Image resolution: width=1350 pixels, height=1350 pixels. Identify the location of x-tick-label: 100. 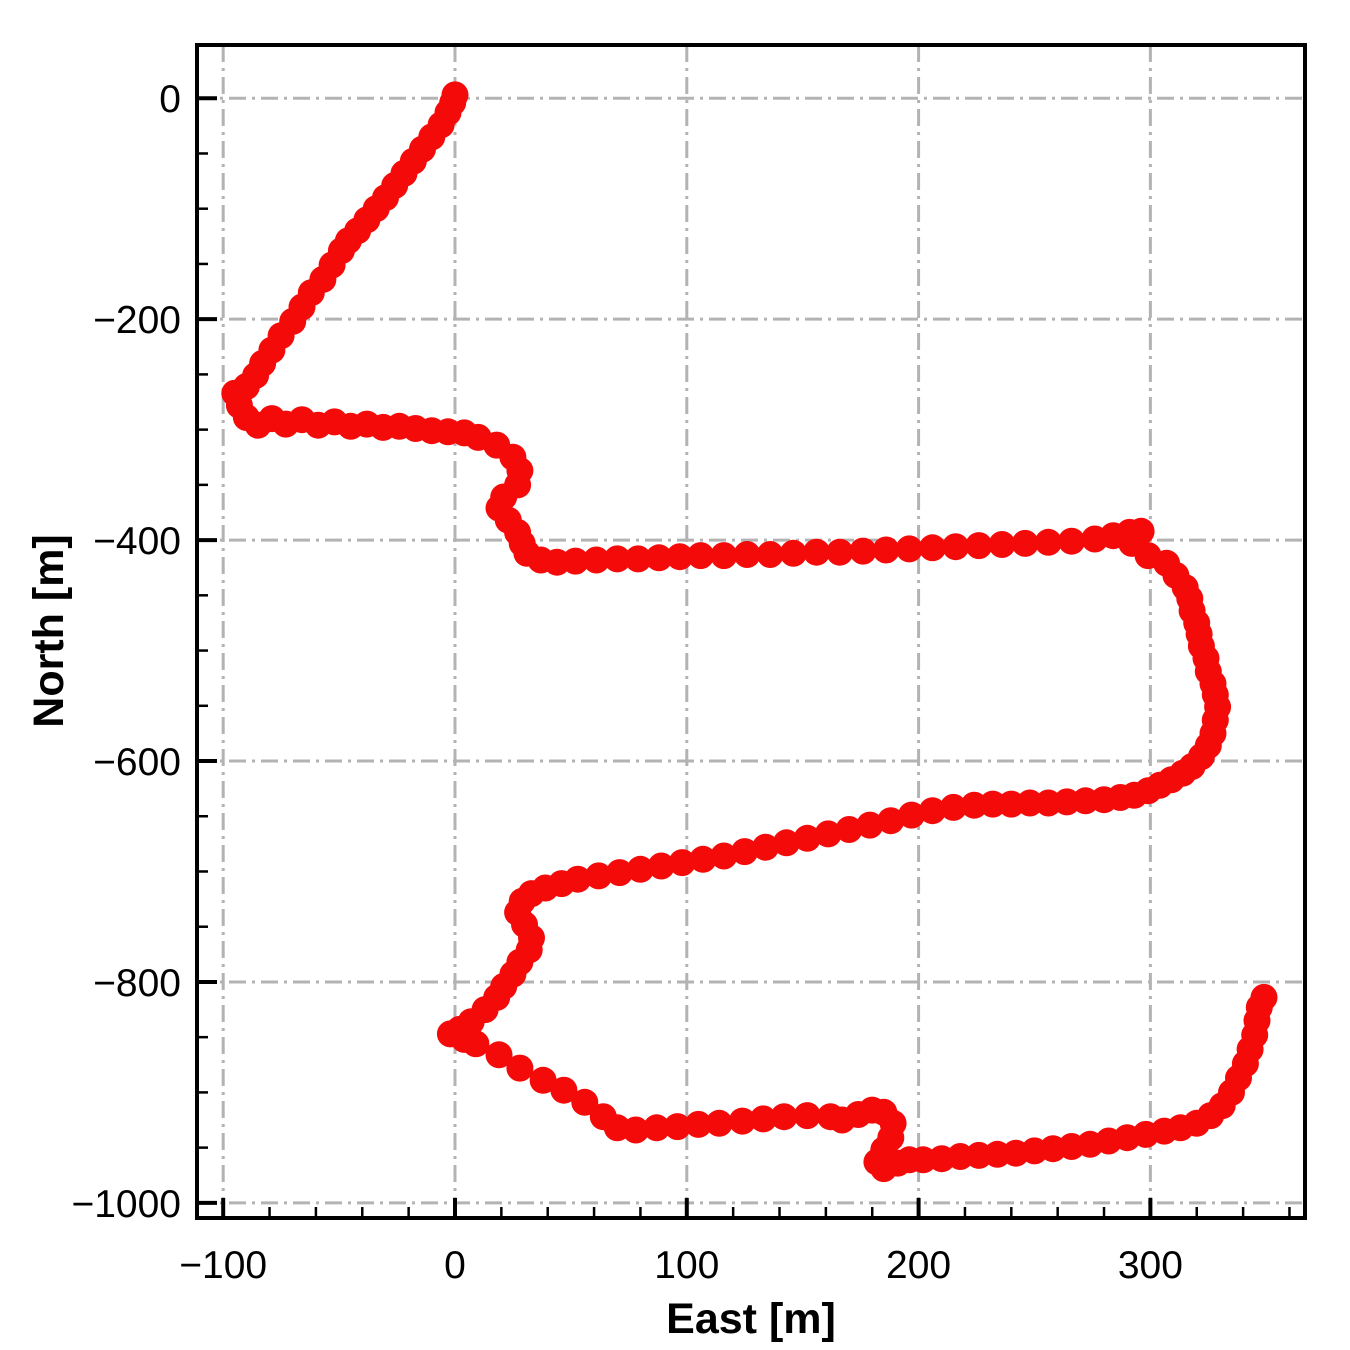
(686, 1265).